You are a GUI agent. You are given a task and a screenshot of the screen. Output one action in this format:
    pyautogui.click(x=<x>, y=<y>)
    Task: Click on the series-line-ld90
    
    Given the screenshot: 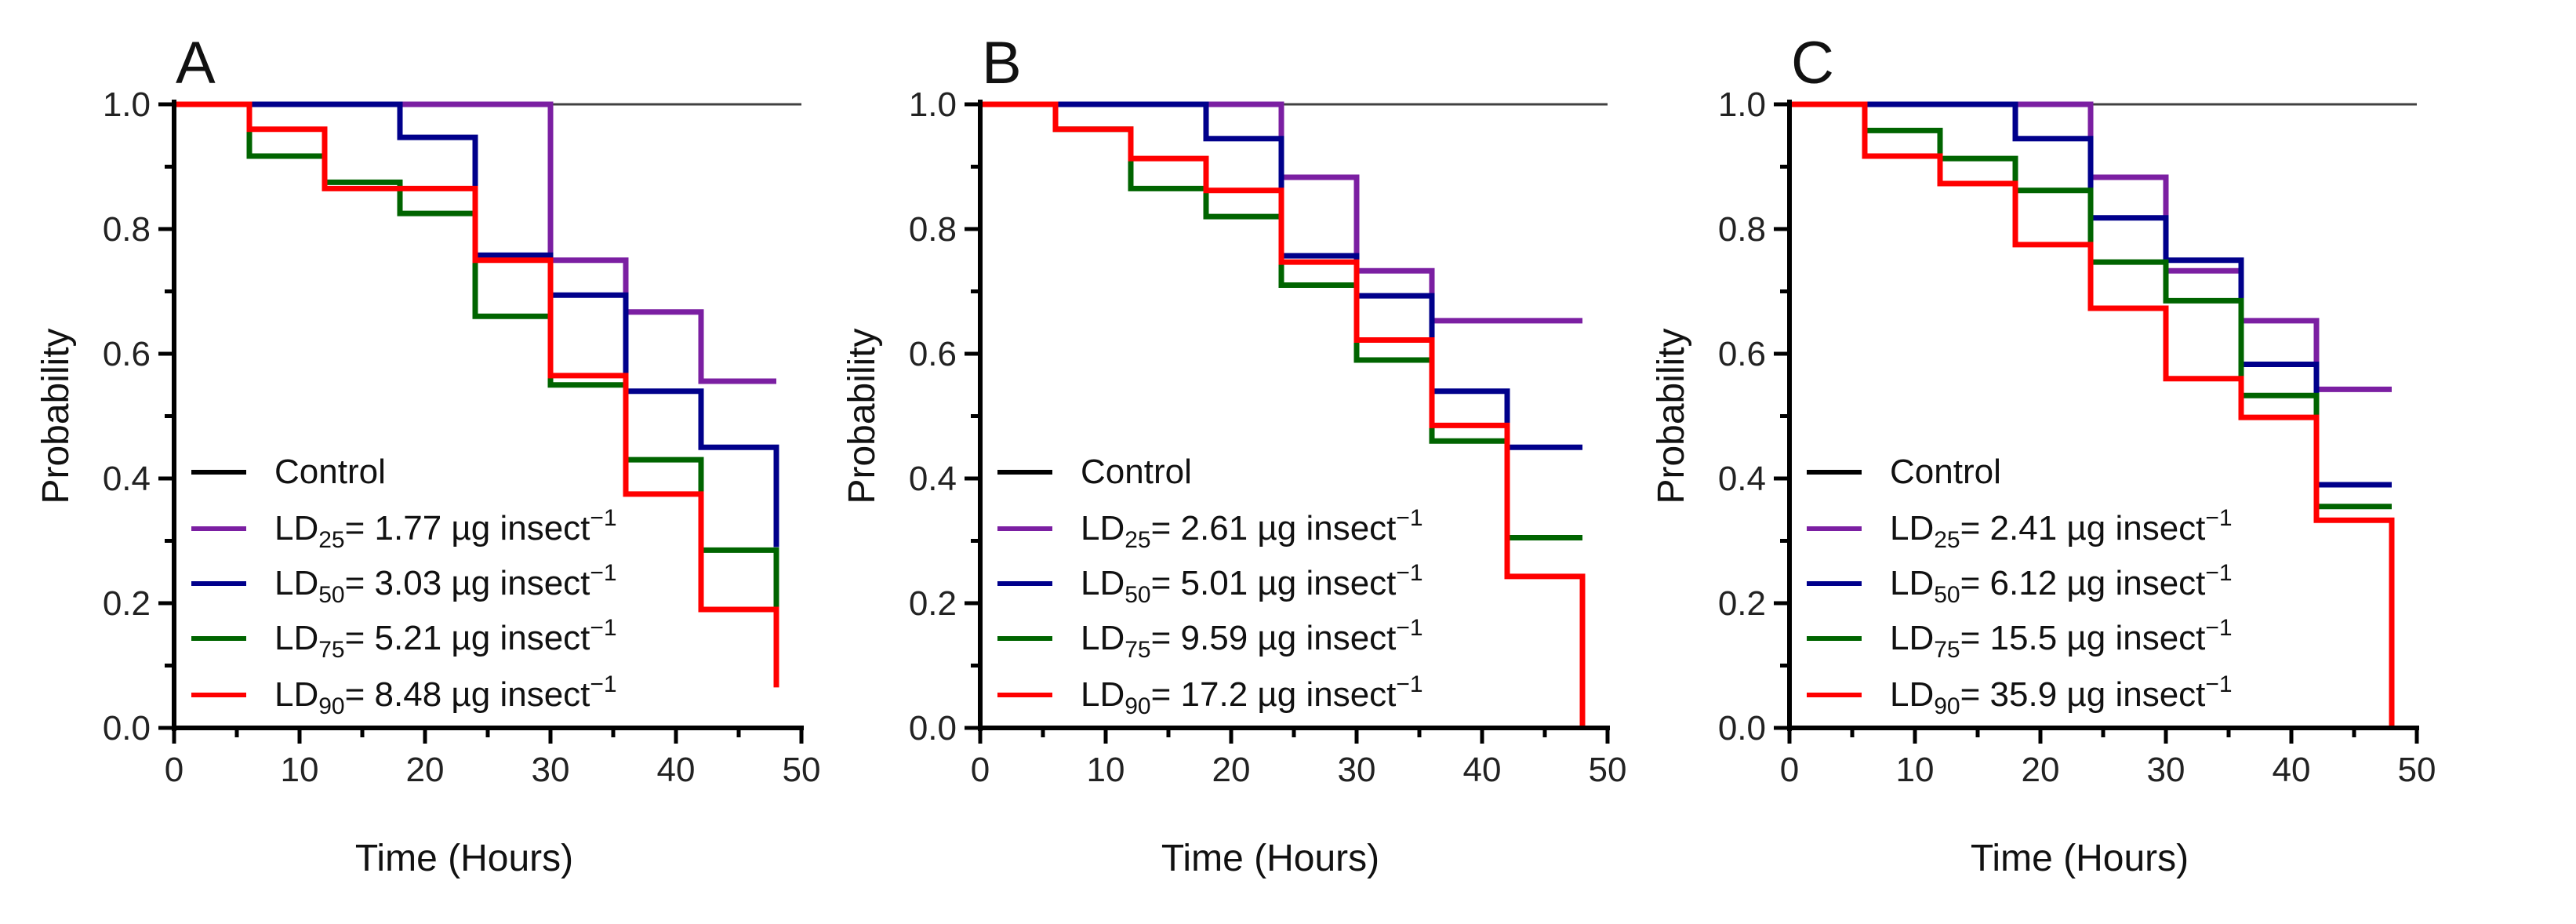 What is the action you would take?
    pyautogui.click(x=476, y=394)
    